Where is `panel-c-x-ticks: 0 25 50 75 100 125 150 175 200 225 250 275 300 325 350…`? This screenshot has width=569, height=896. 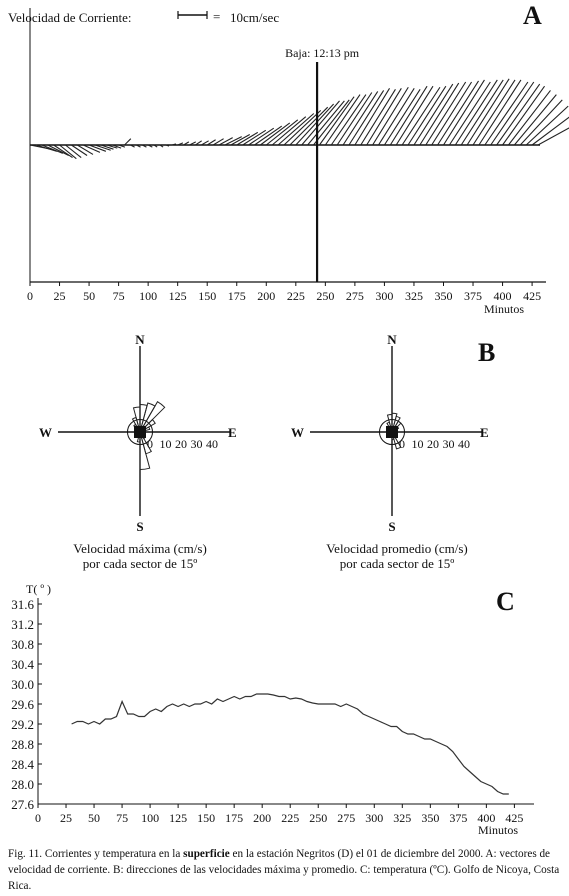 panel-c-x-ticks: 0 25 50 75 100 125 150 175 200 225 250 275 300 325 350… is located at coordinates (279, 814).